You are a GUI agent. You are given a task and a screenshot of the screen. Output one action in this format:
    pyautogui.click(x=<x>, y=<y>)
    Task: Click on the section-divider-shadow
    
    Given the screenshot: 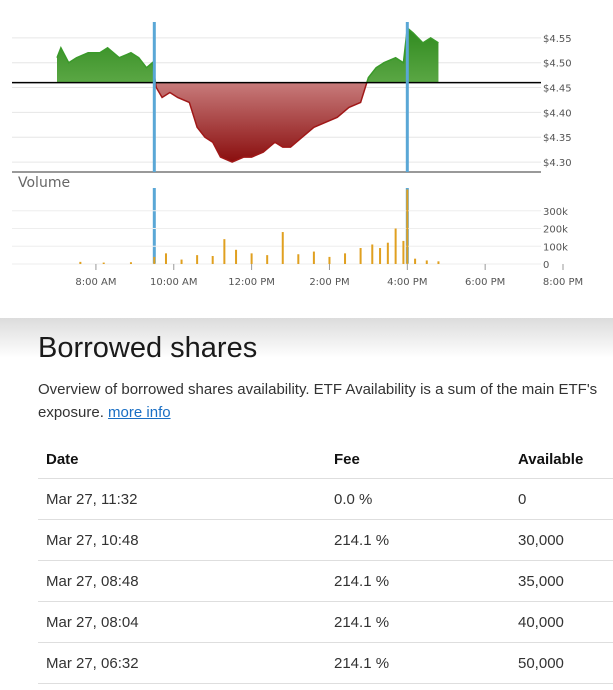 What is the action you would take?
    pyautogui.click(x=306, y=338)
    